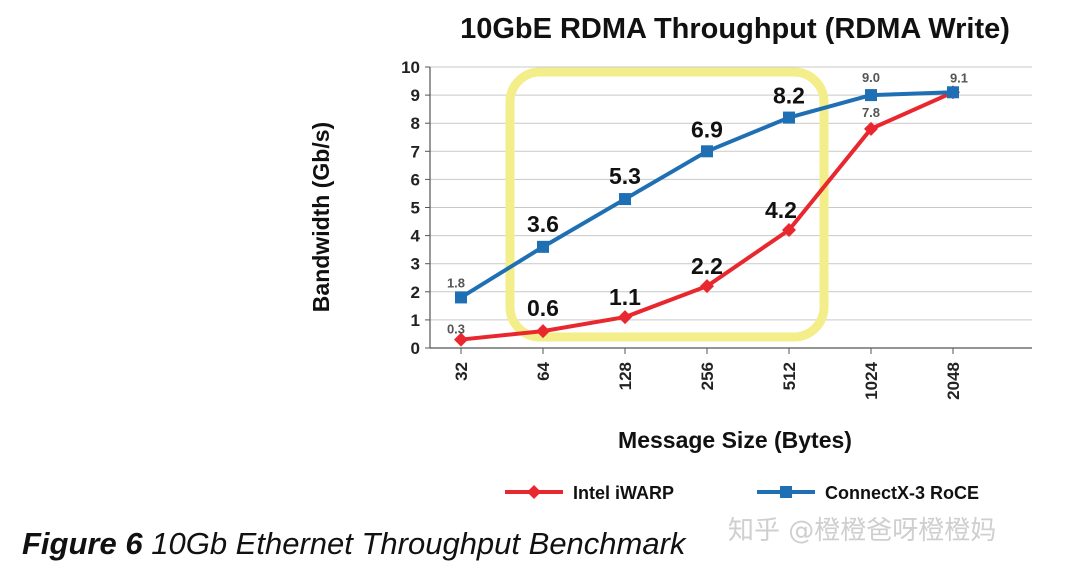 The height and width of the screenshot is (573, 1080). Describe the element at coordinates (707, 376) in the screenshot. I see `x-tick-label: 256` at that location.